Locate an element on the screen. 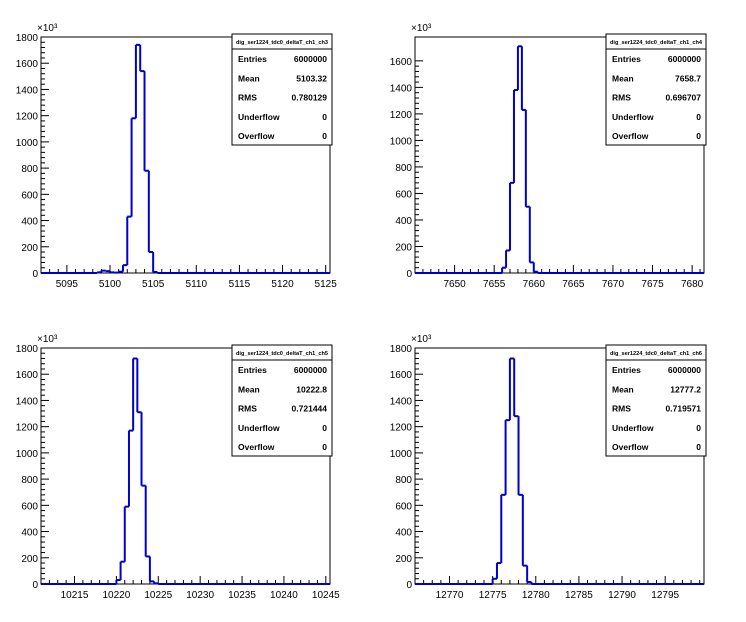 The width and height of the screenshot is (746, 622). x-tick-label: 10230 is located at coordinates (200, 595).